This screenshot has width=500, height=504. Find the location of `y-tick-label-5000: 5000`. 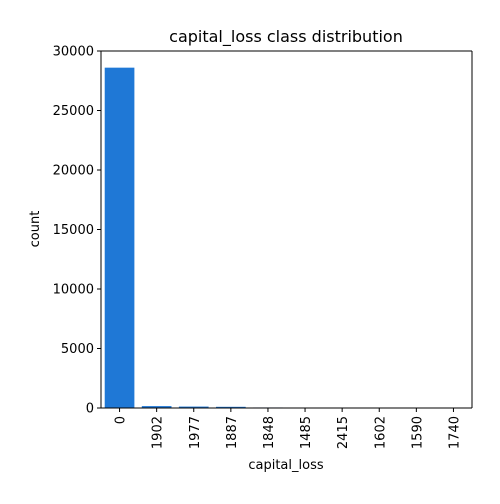

y-tick-label-5000: 5000 is located at coordinates (77, 349).